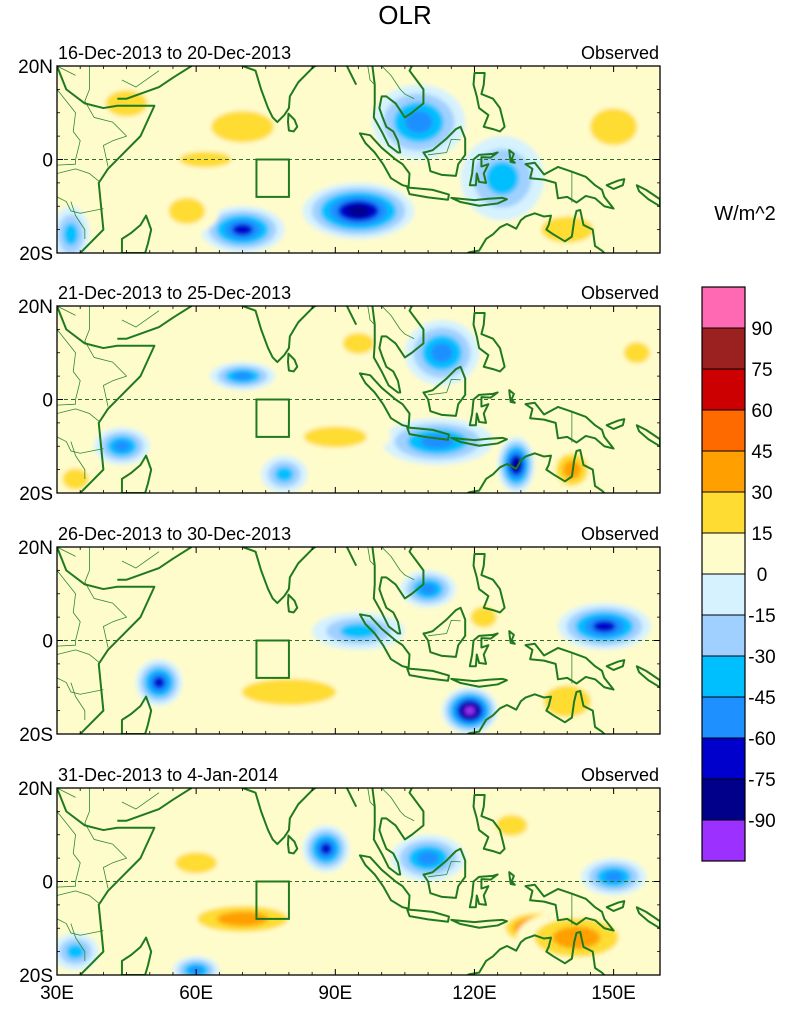 The height and width of the screenshot is (1018, 791). I want to click on colorbar-tick-label: -75, so click(761, 780).